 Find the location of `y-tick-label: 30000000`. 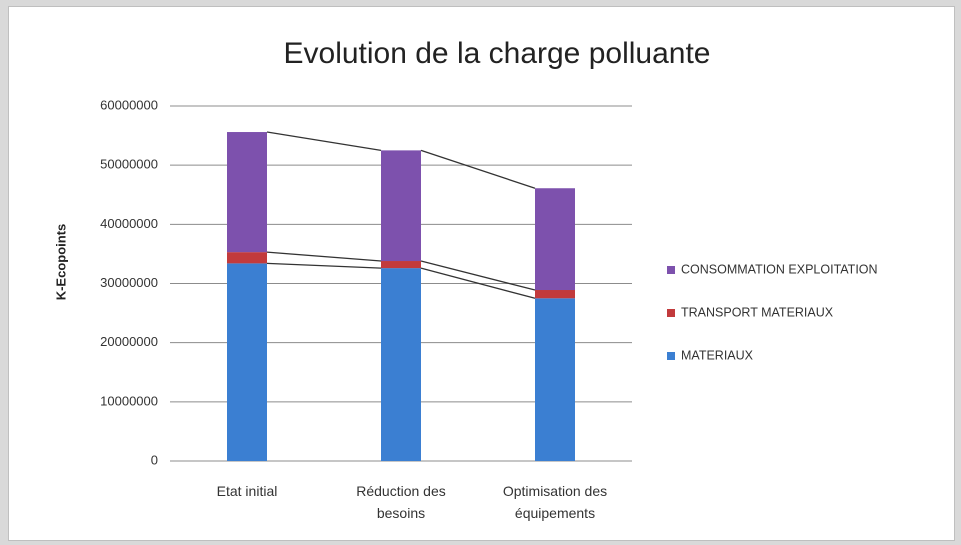

y-tick-label: 30000000 is located at coordinates (129, 282).